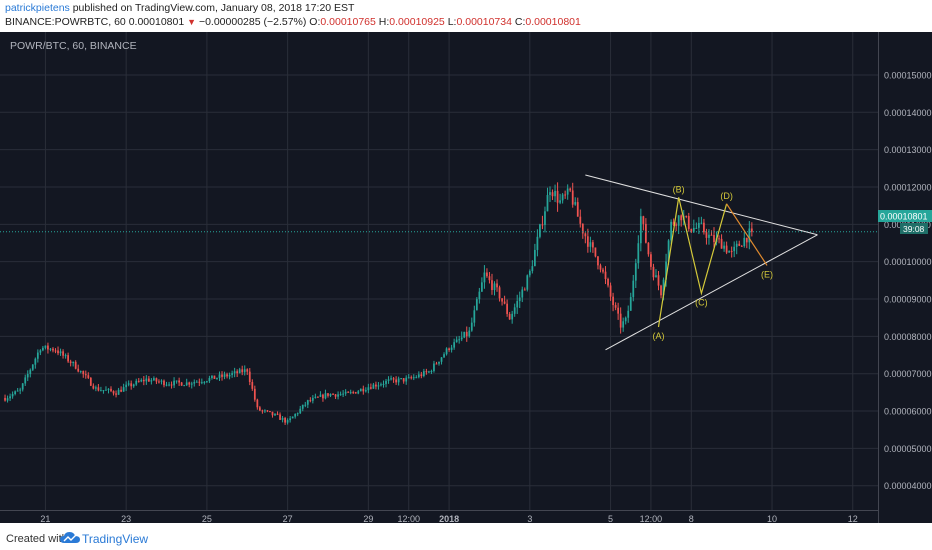 The width and height of the screenshot is (932, 550). What do you see at coordinates (37, 8) in the screenshot?
I see `author-link: patrickpietens` at bounding box center [37, 8].